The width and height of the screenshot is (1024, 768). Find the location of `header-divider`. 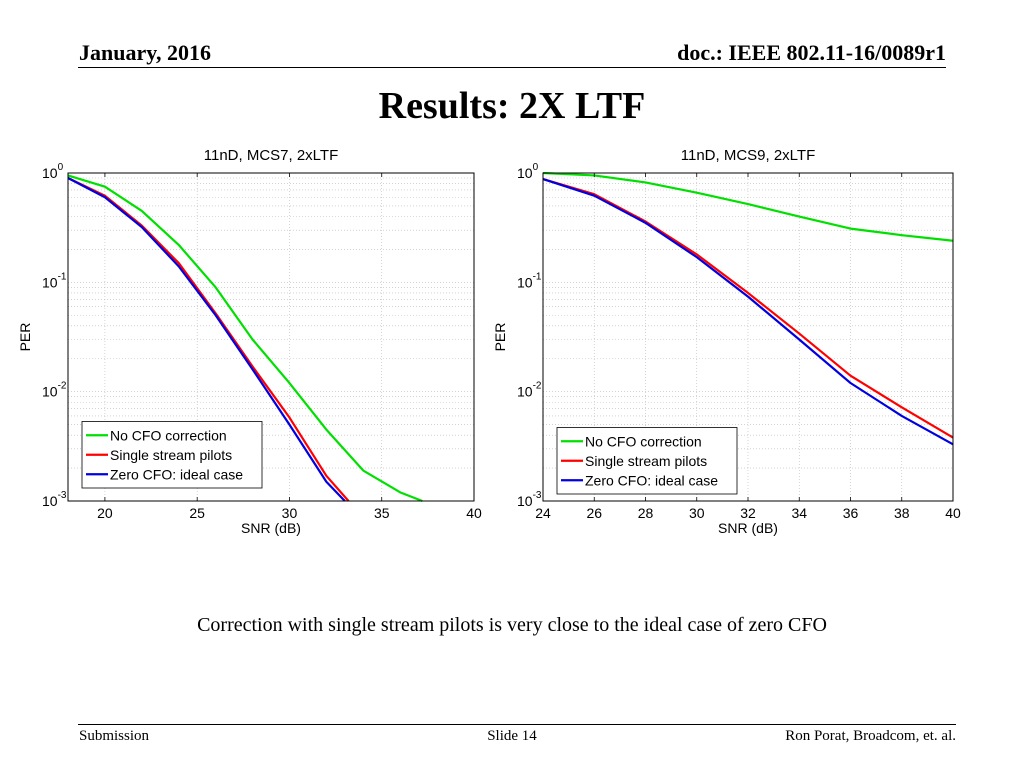

header-divider is located at coordinates (512, 67).